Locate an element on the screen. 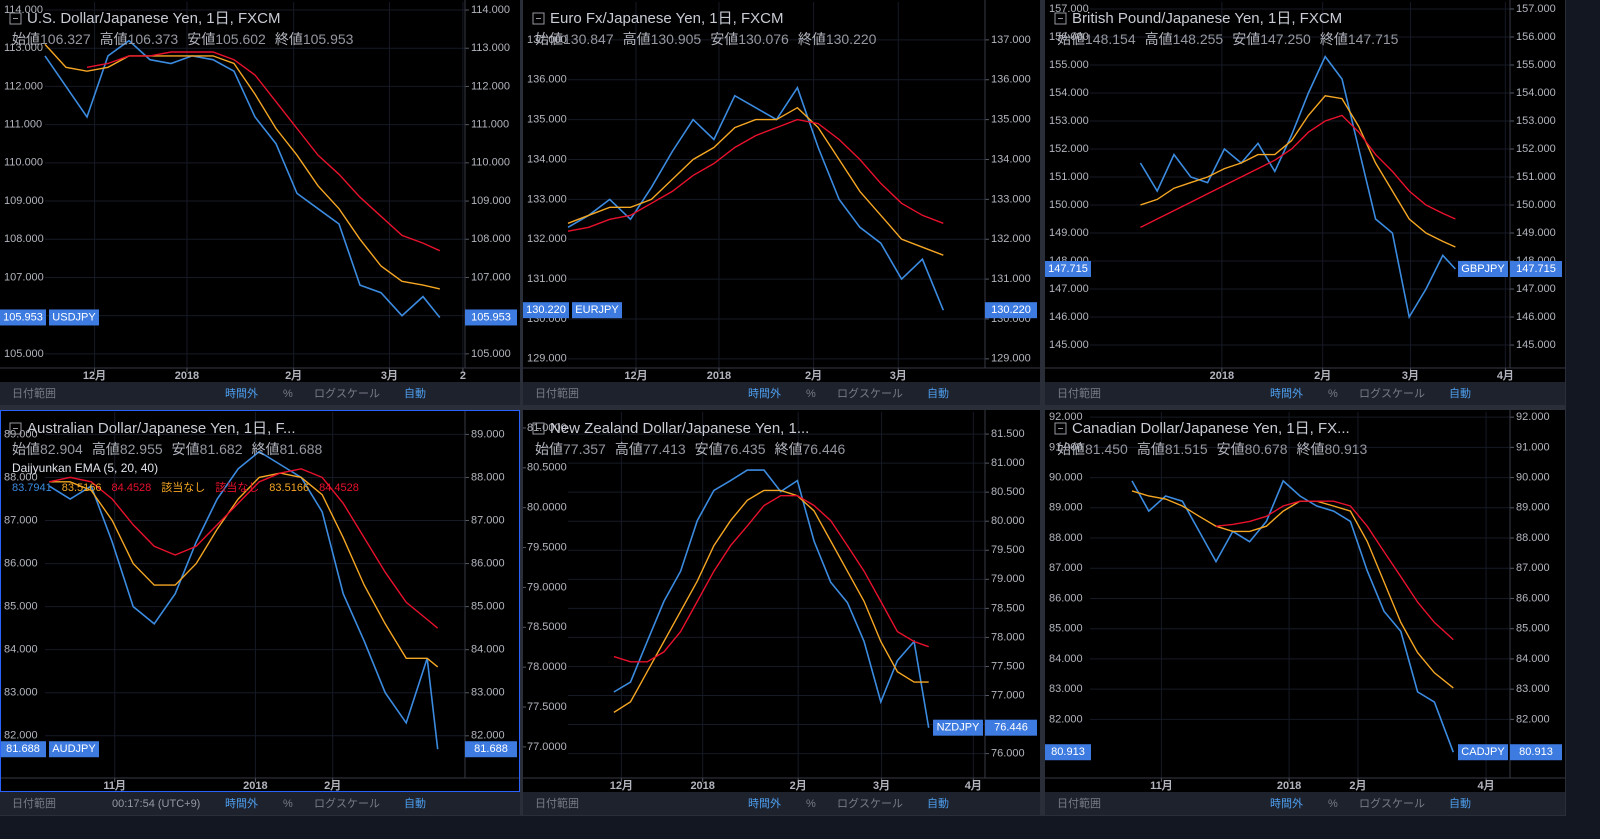 This screenshot has height=839, width=1600. chart-title: U.S. Dollar/Japanese Yen, 1日, FXCM is located at coordinates (153, 18).